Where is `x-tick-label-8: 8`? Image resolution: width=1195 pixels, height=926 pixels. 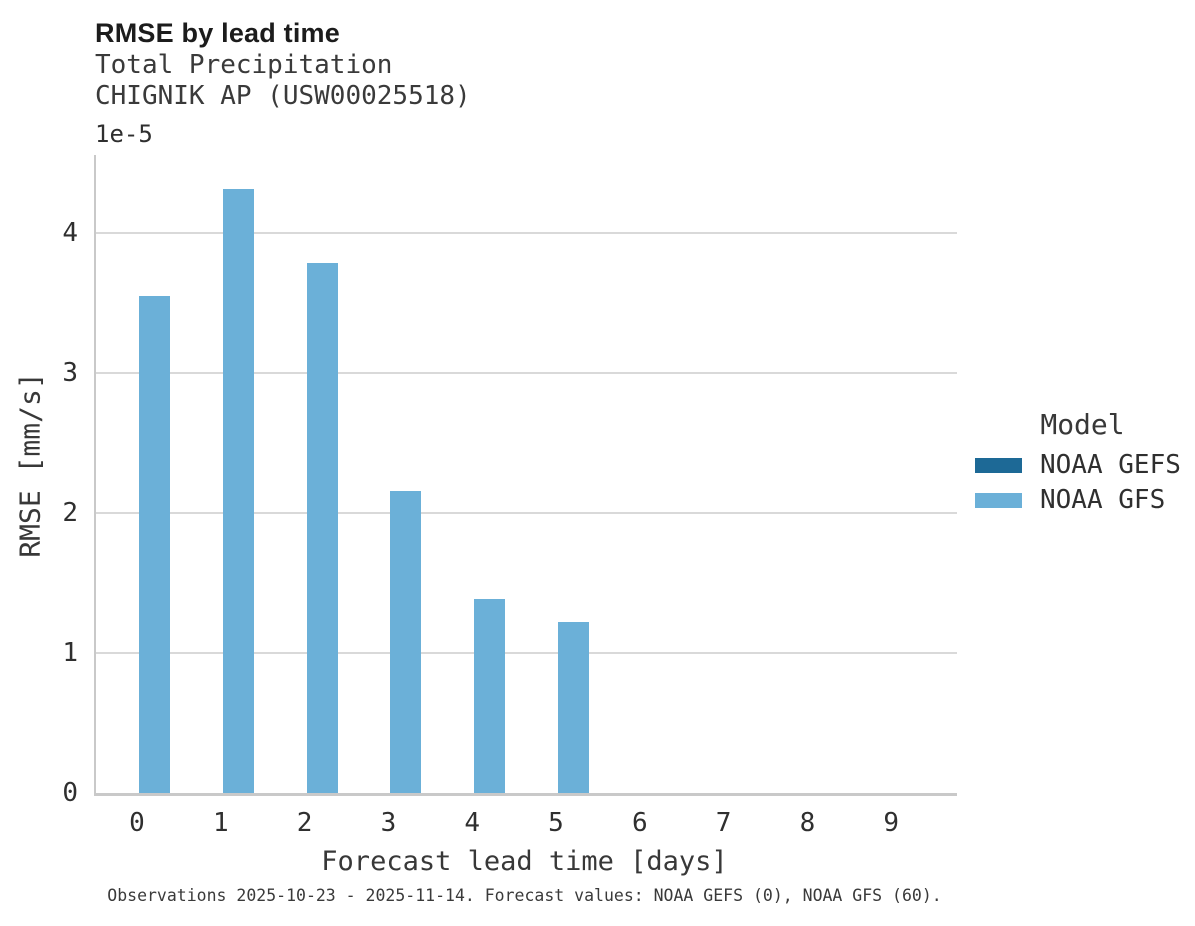
x-tick-label-8: 8 is located at coordinates (807, 823).